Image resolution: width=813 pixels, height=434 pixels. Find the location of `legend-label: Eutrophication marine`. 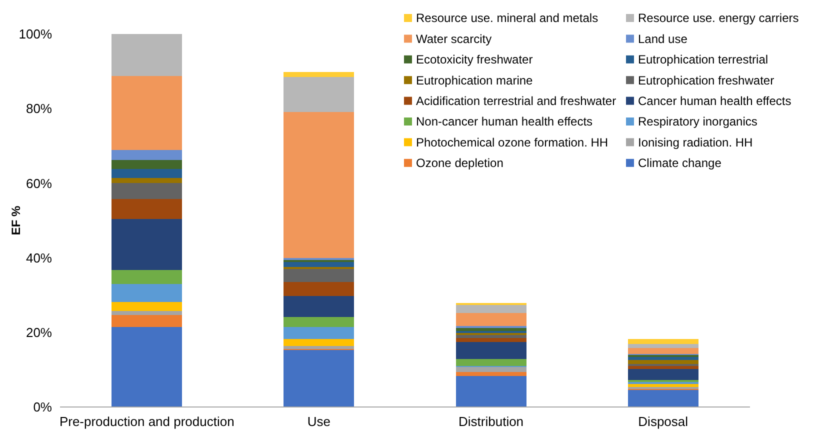

legend-label: Eutrophication marine is located at coordinates (475, 80).